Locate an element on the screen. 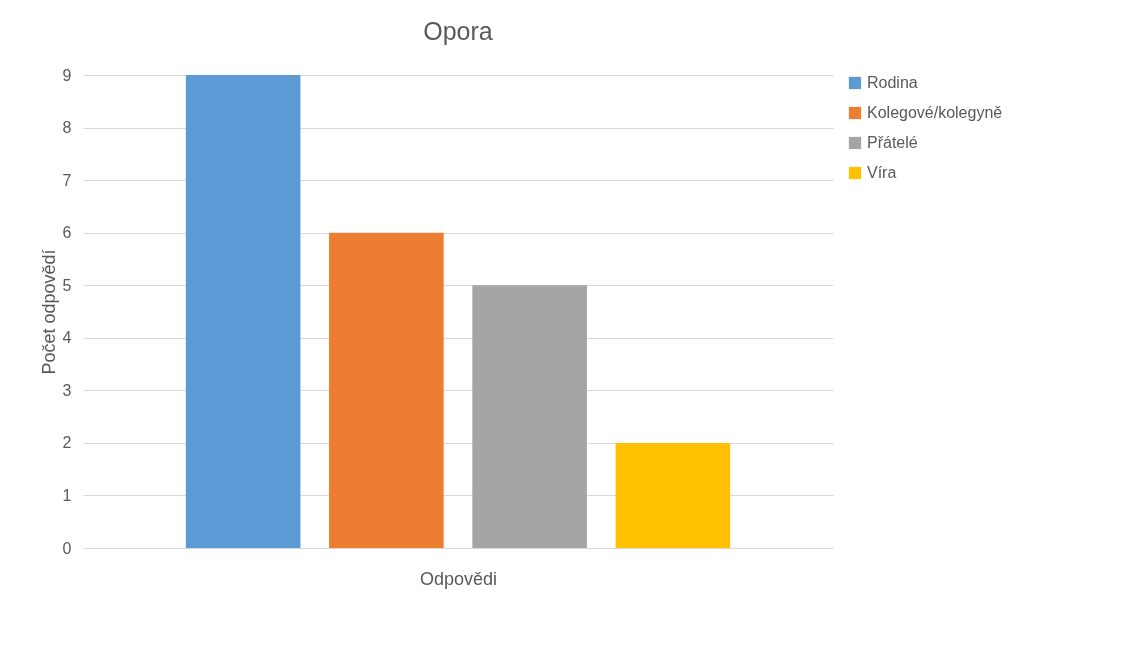 This screenshot has height=668, width=1133. y-tick-label: 7 is located at coordinates (67, 180).